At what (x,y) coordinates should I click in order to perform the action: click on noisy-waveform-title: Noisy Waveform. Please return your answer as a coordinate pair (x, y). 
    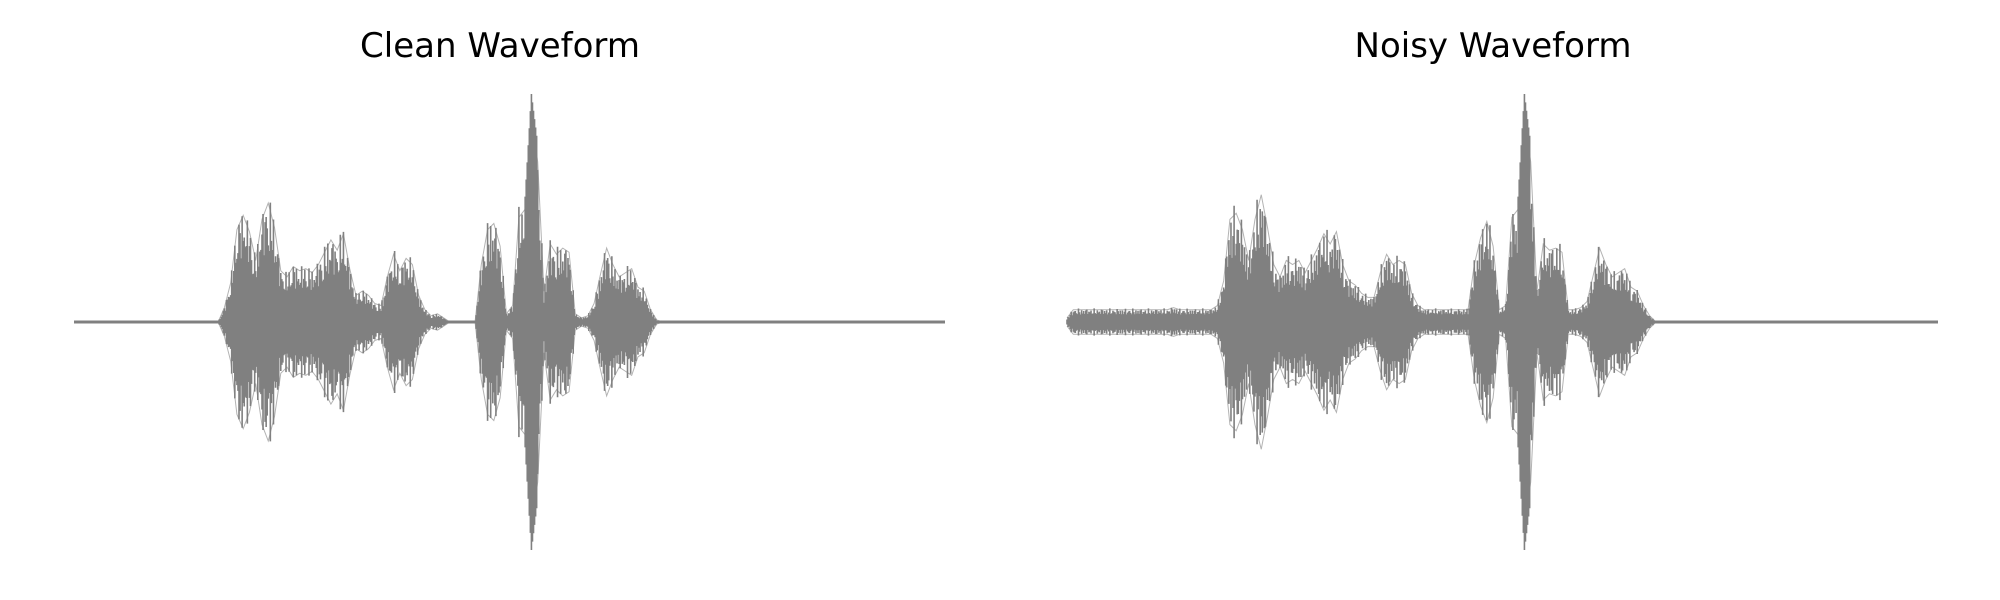
    Looking at the image, I should click on (1493, 46).